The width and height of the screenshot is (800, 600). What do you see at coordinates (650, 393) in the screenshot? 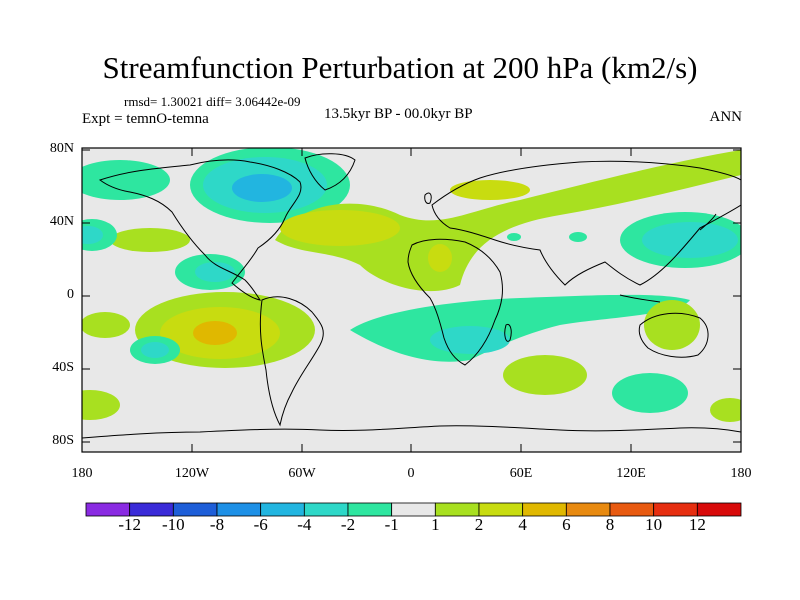
I see `contour-s-indian-neg1` at bounding box center [650, 393].